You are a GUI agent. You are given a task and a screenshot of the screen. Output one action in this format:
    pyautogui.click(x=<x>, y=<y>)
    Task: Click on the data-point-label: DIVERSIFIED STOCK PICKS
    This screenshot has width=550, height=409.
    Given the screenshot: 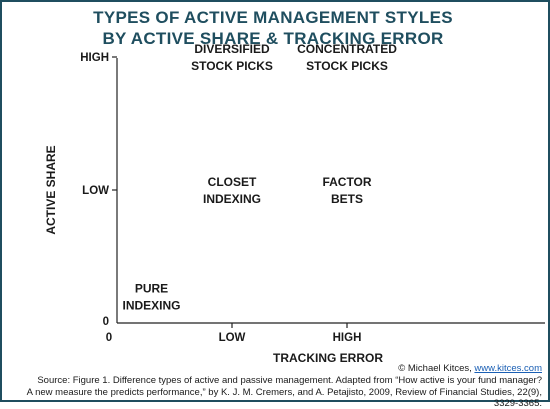 What is the action you would take?
    pyautogui.click(x=232, y=57)
    